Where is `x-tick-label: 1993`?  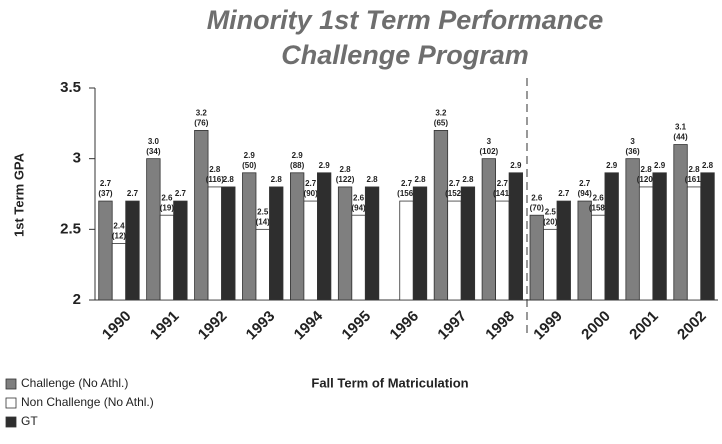
x-tick-label: 1993 is located at coordinates (261, 326).